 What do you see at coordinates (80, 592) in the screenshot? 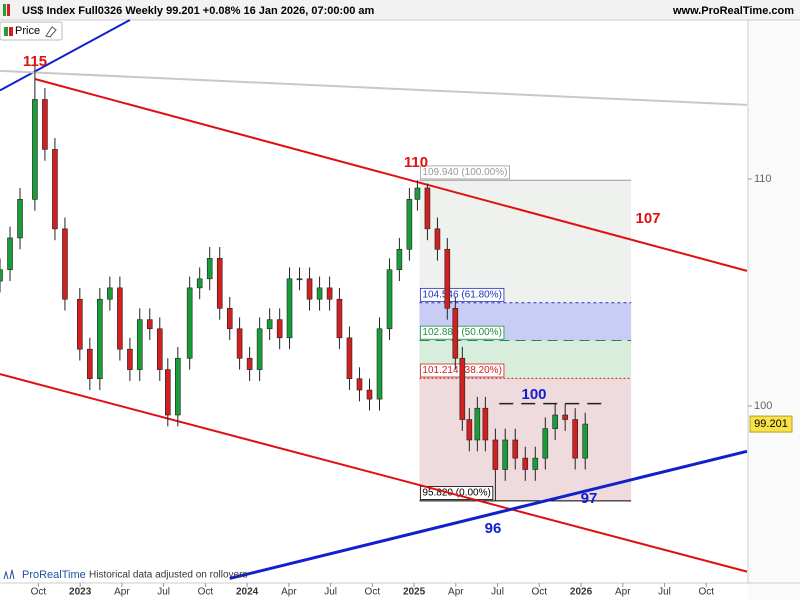
I see `x-tick-label: 2023` at bounding box center [80, 592].